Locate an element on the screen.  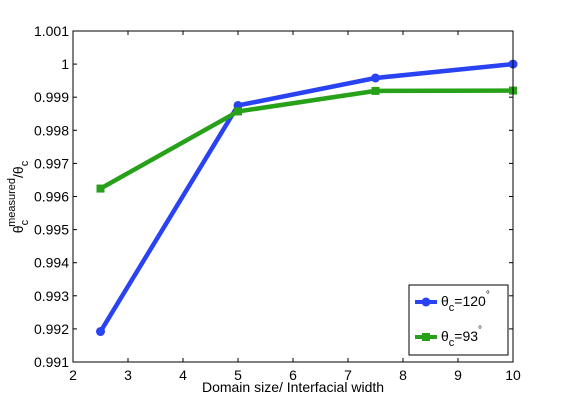
y-label-sub2: c is located at coordinates (25, 163).